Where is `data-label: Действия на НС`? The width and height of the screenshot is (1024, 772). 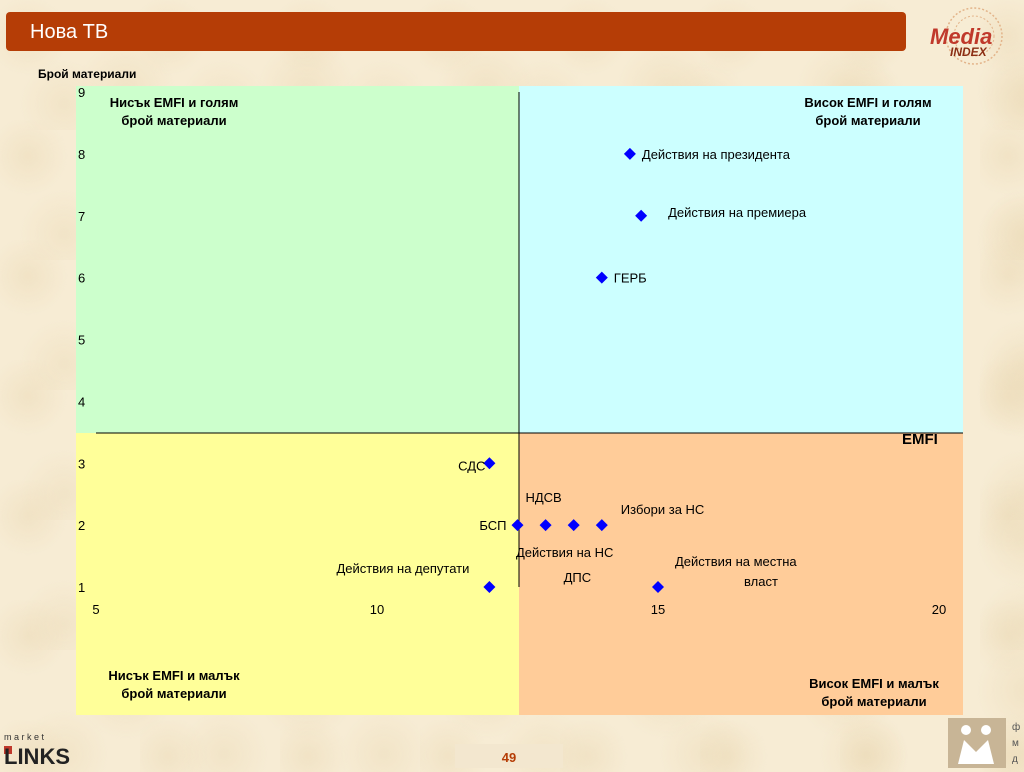 data-label: Действия на НС is located at coordinates (564, 552).